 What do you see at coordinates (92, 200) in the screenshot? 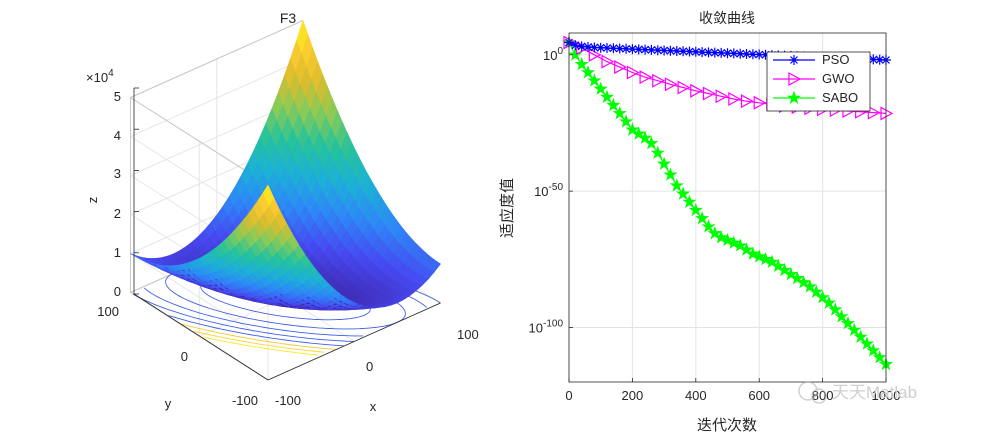
I see `z-axis-label: z` at bounding box center [92, 200].